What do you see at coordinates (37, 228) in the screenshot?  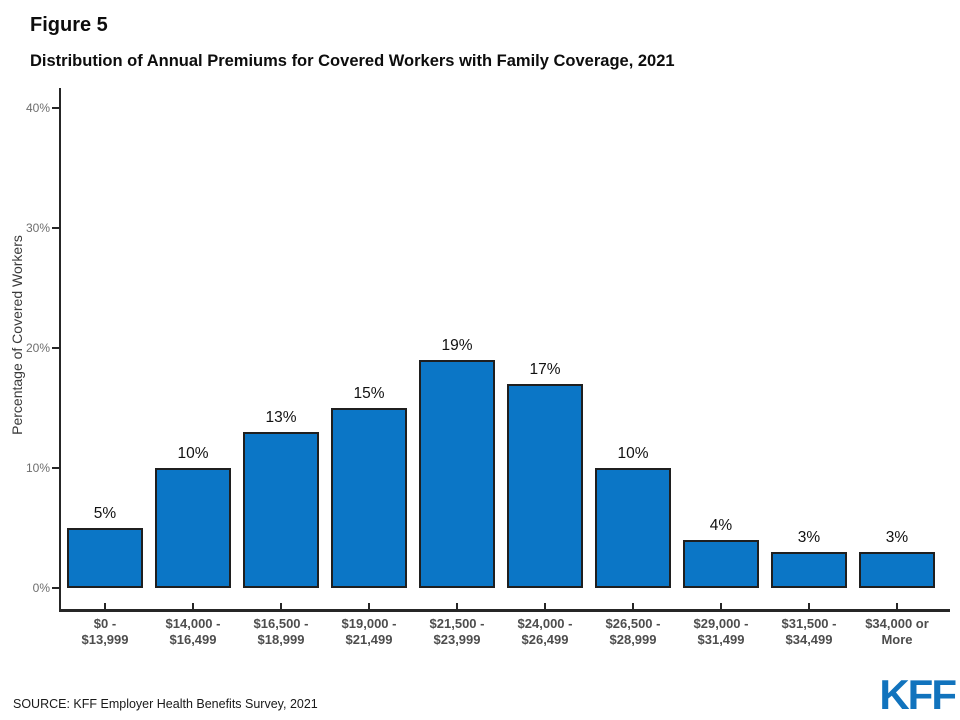 I see `y-tick-label: 30%` at bounding box center [37, 228].